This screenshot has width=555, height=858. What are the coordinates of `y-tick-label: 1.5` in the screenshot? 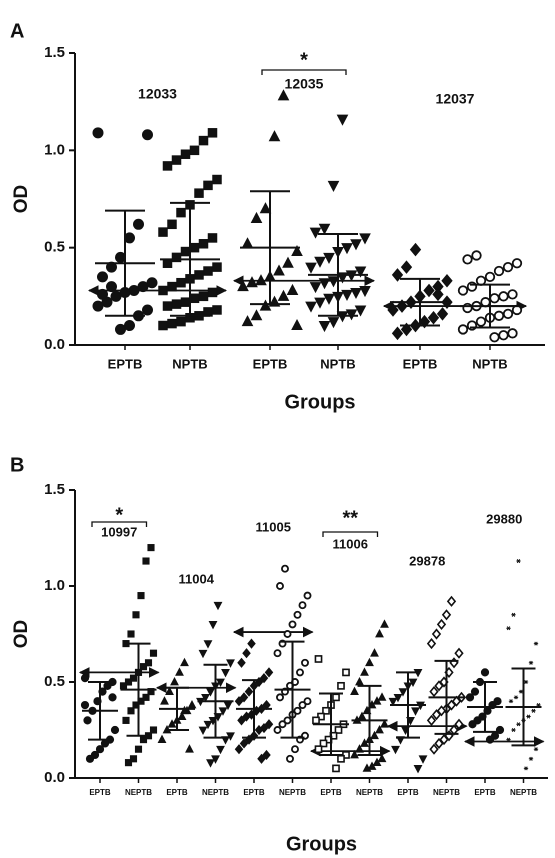 It's located at (54, 52).